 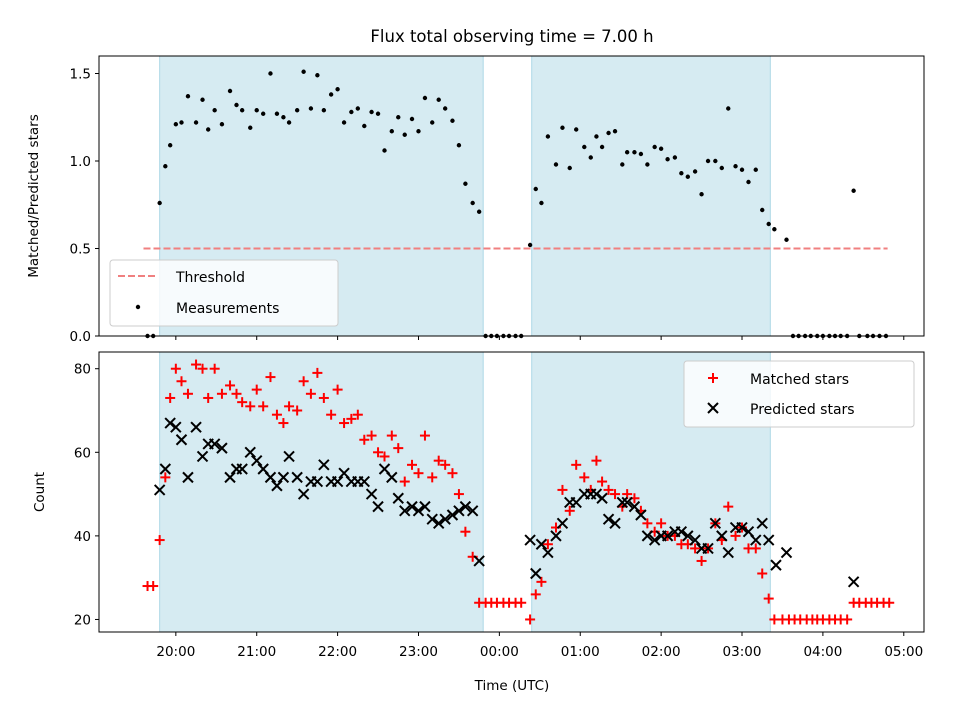 I want to click on legend-predicted-label: Predicted stars, so click(x=802, y=410).